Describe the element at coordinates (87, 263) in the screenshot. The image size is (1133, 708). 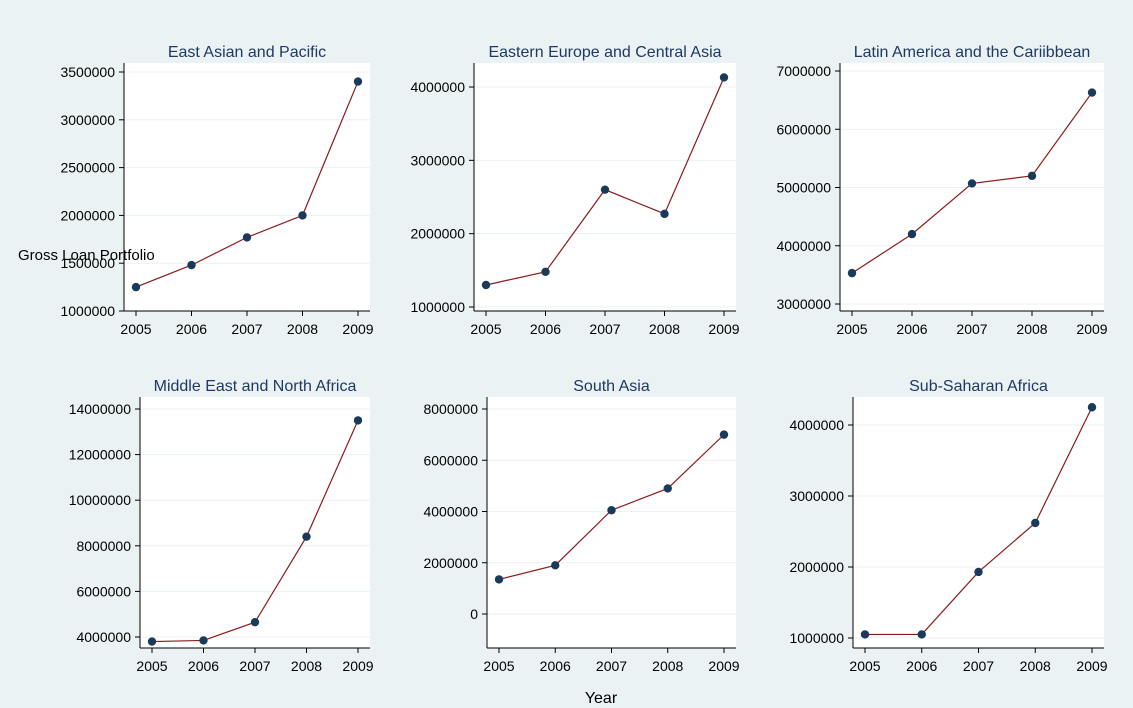
I see `y-tick-label: 1500000` at that location.